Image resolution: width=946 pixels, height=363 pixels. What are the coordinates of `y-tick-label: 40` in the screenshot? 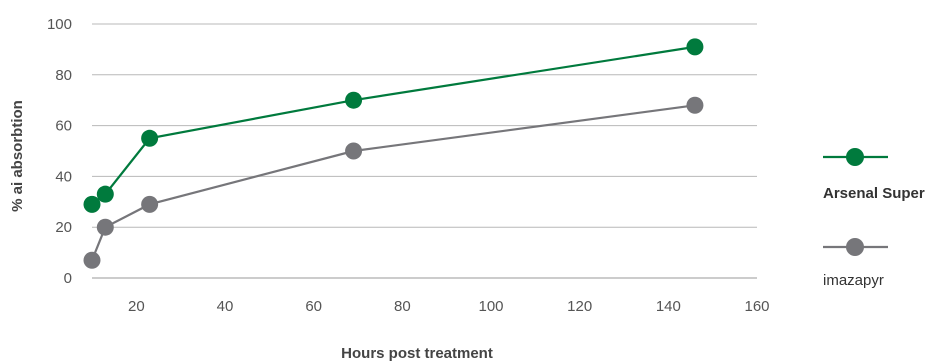 It's located at (63, 176).